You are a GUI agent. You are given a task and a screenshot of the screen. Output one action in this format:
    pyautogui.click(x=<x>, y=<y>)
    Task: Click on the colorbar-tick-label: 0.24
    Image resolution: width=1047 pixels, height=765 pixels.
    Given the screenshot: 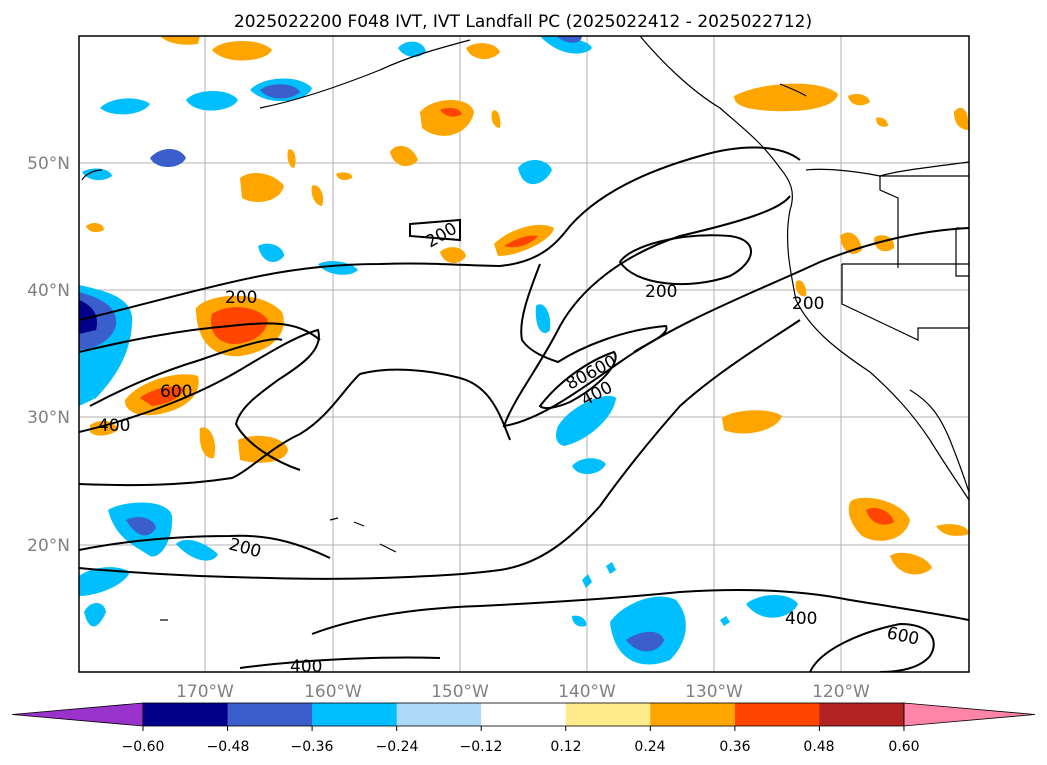 What is the action you would take?
    pyautogui.click(x=649, y=747)
    